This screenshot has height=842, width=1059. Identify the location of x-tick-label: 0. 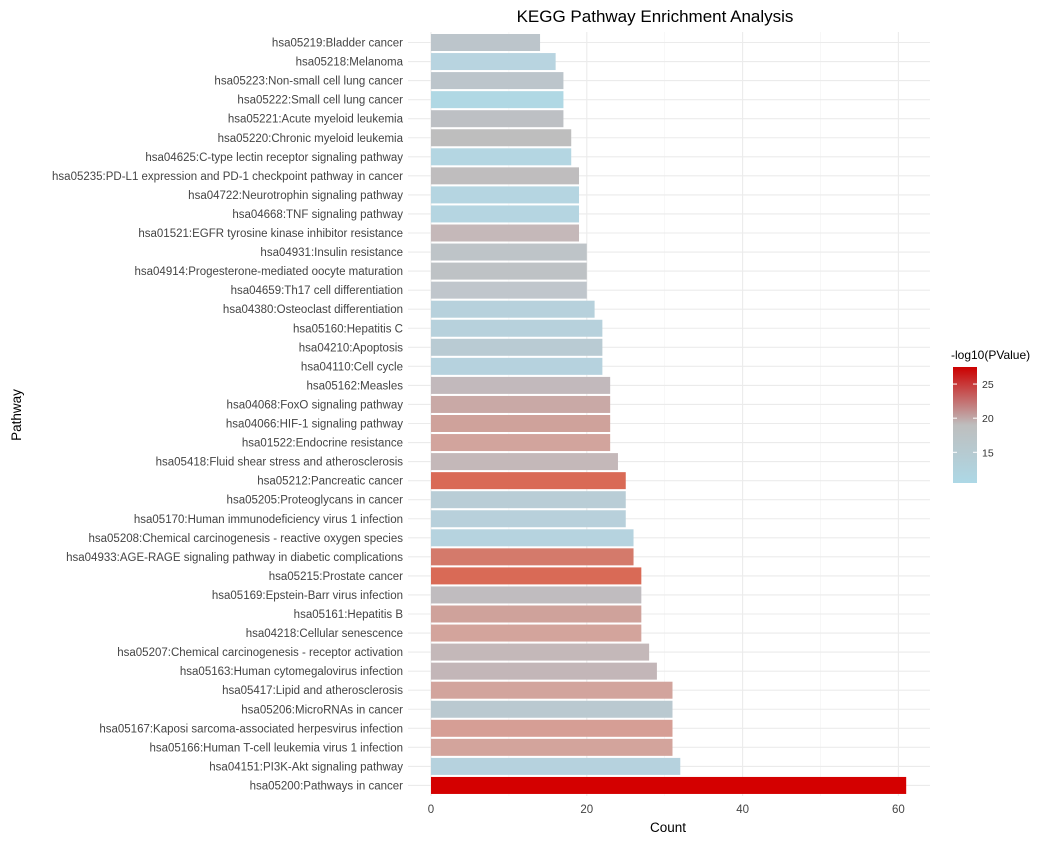
(431, 810).